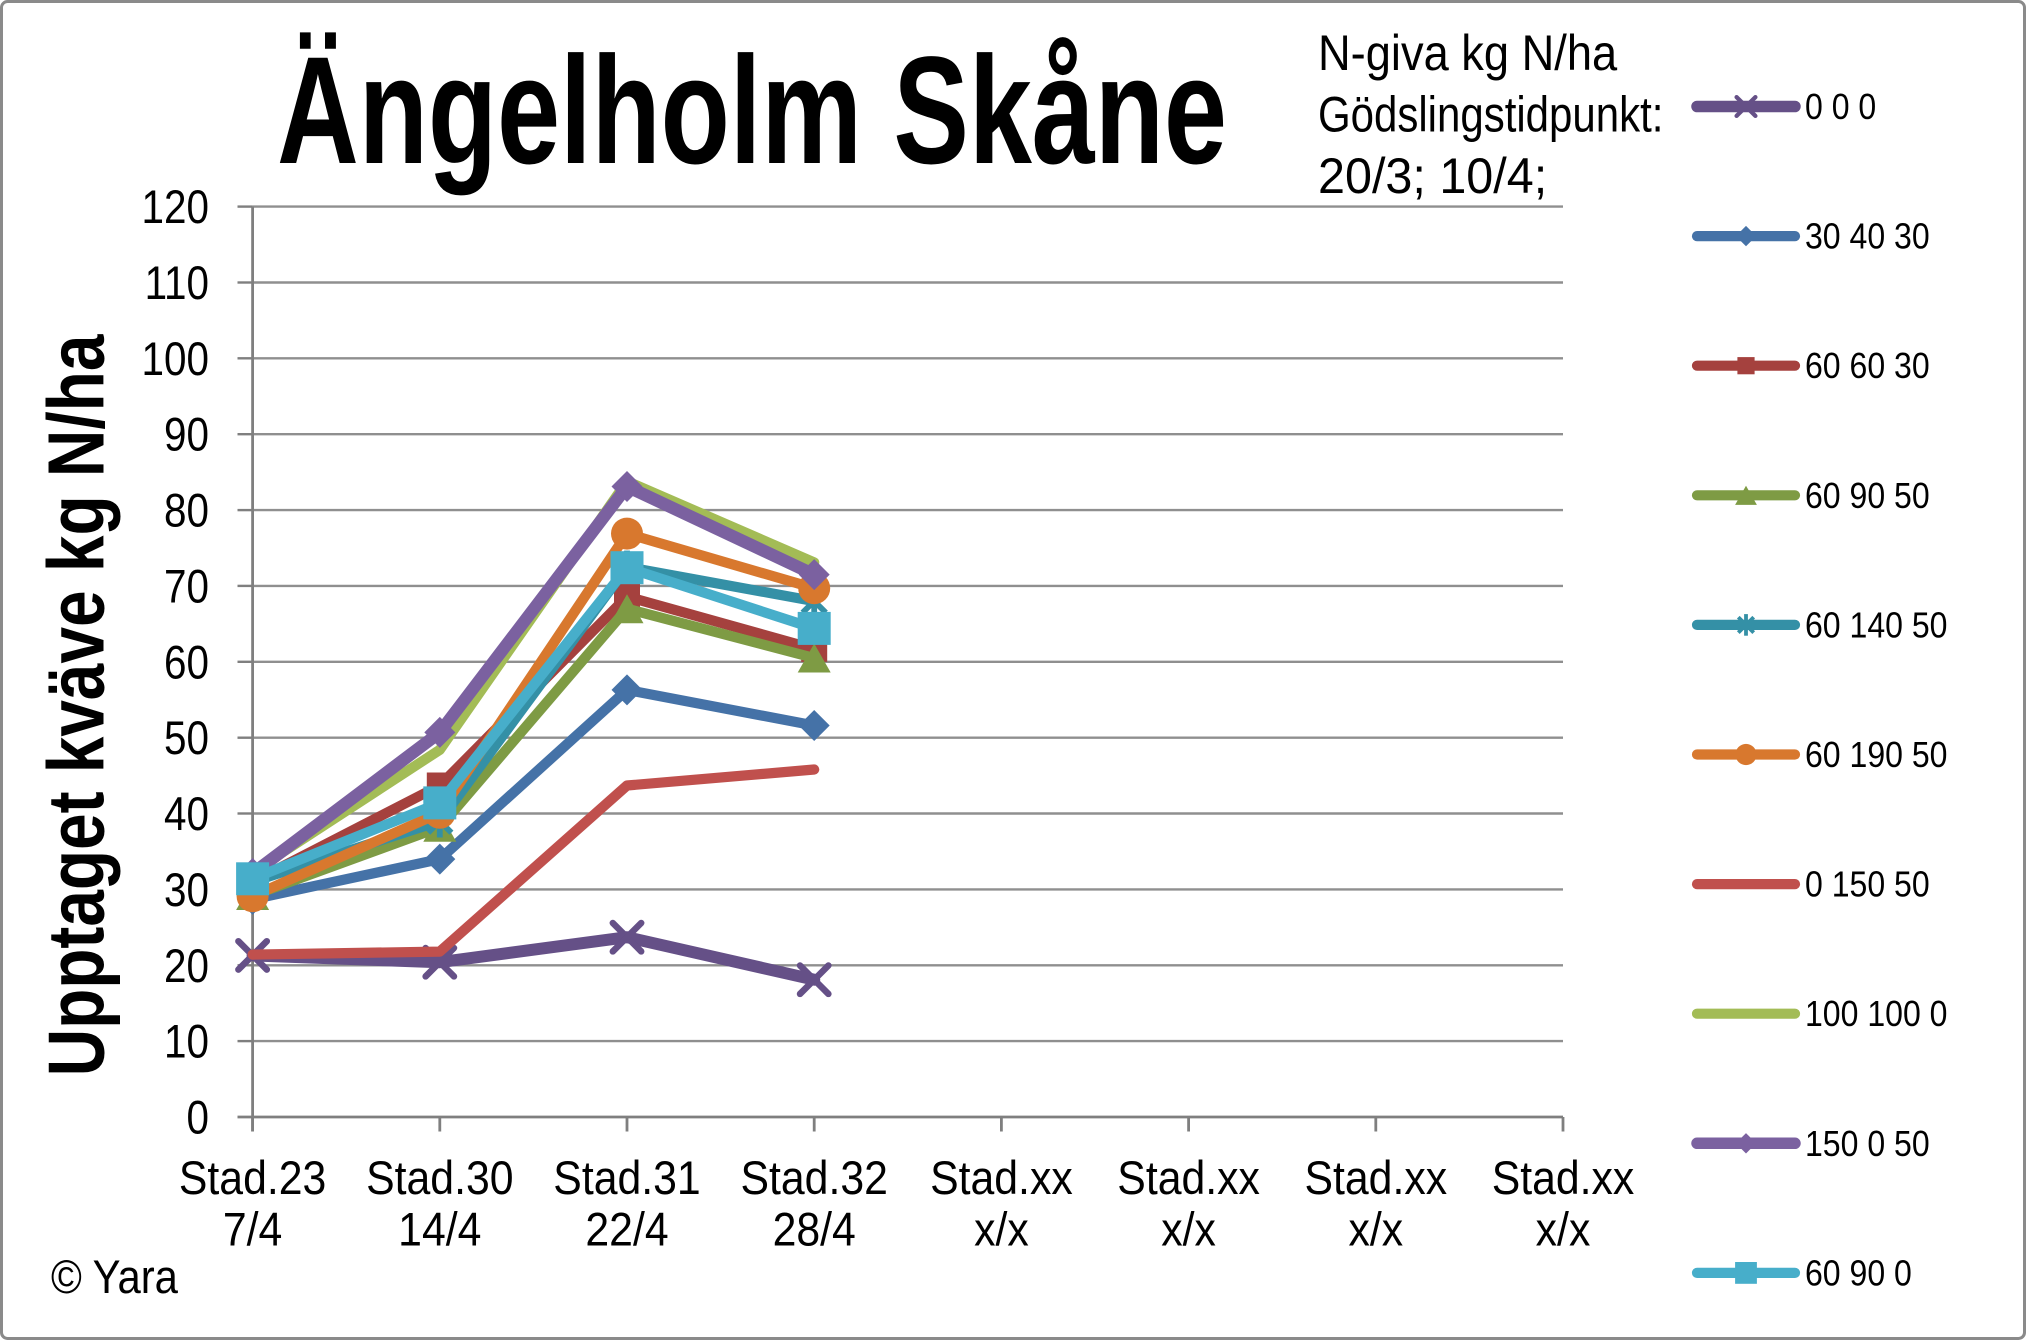 The height and width of the screenshot is (1340, 2026). Describe the element at coordinates (752, 110) in the screenshot. I see `svg-text: Ängelholm Skåne` at that location.